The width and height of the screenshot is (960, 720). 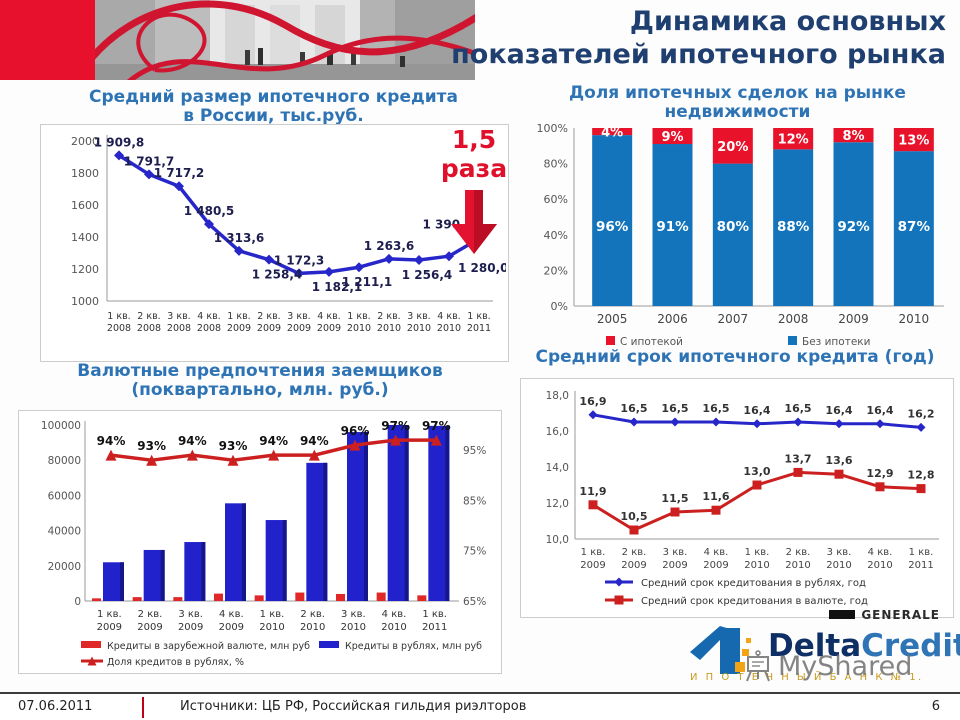 I want to click on svg-text: 2007, so click(x=733, y=319).